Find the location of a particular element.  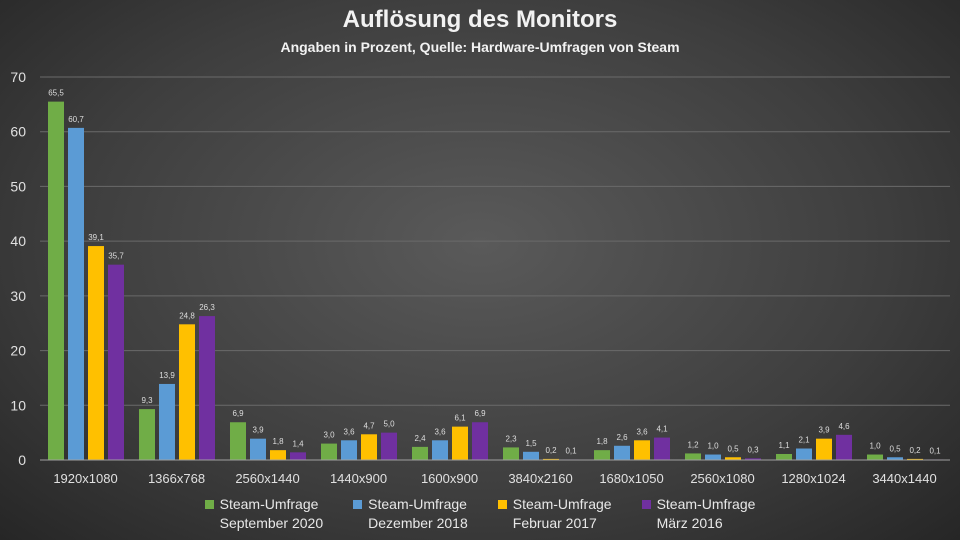

data-label: 4,6 is located at coordinates (844, 426).